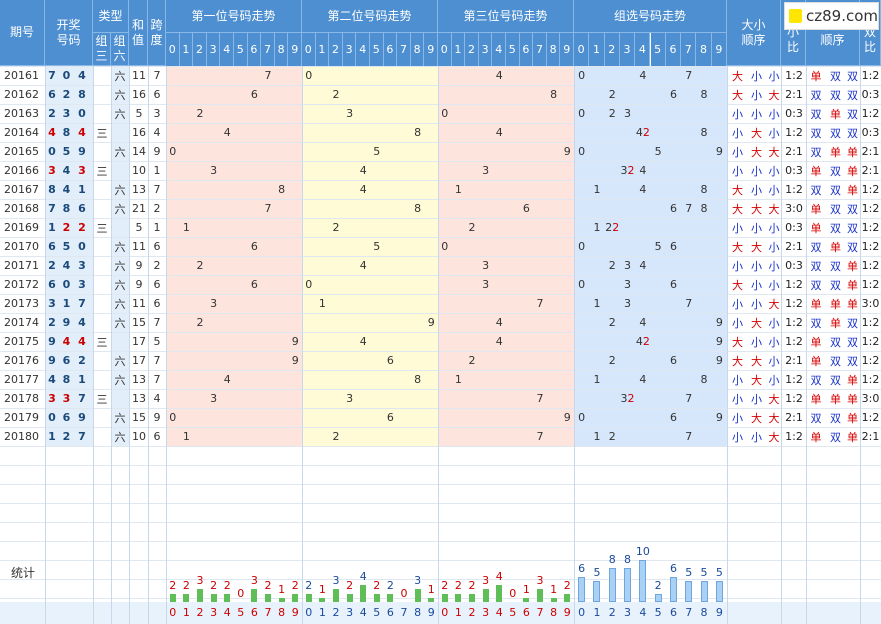  I want to click on span-value: 6, so click(157, 94).